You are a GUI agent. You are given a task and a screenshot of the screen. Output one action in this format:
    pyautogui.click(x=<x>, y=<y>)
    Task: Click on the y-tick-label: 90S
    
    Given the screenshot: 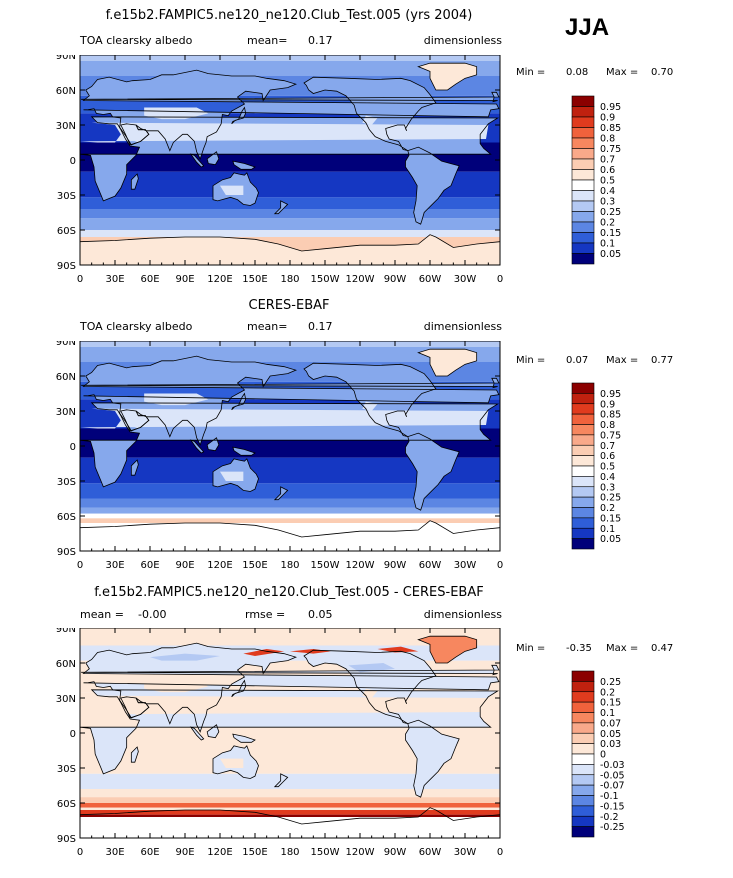 What is the action you would take?
    pyautogui.click(x=66, y=552)
    